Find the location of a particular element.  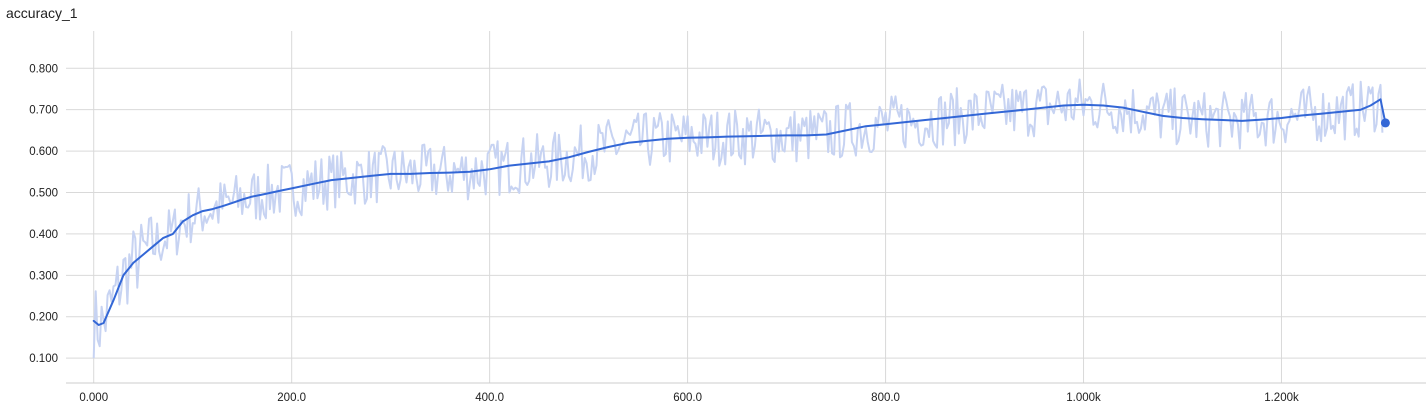

x-tick-label: 0.000 is located at coordinates (93, 398).